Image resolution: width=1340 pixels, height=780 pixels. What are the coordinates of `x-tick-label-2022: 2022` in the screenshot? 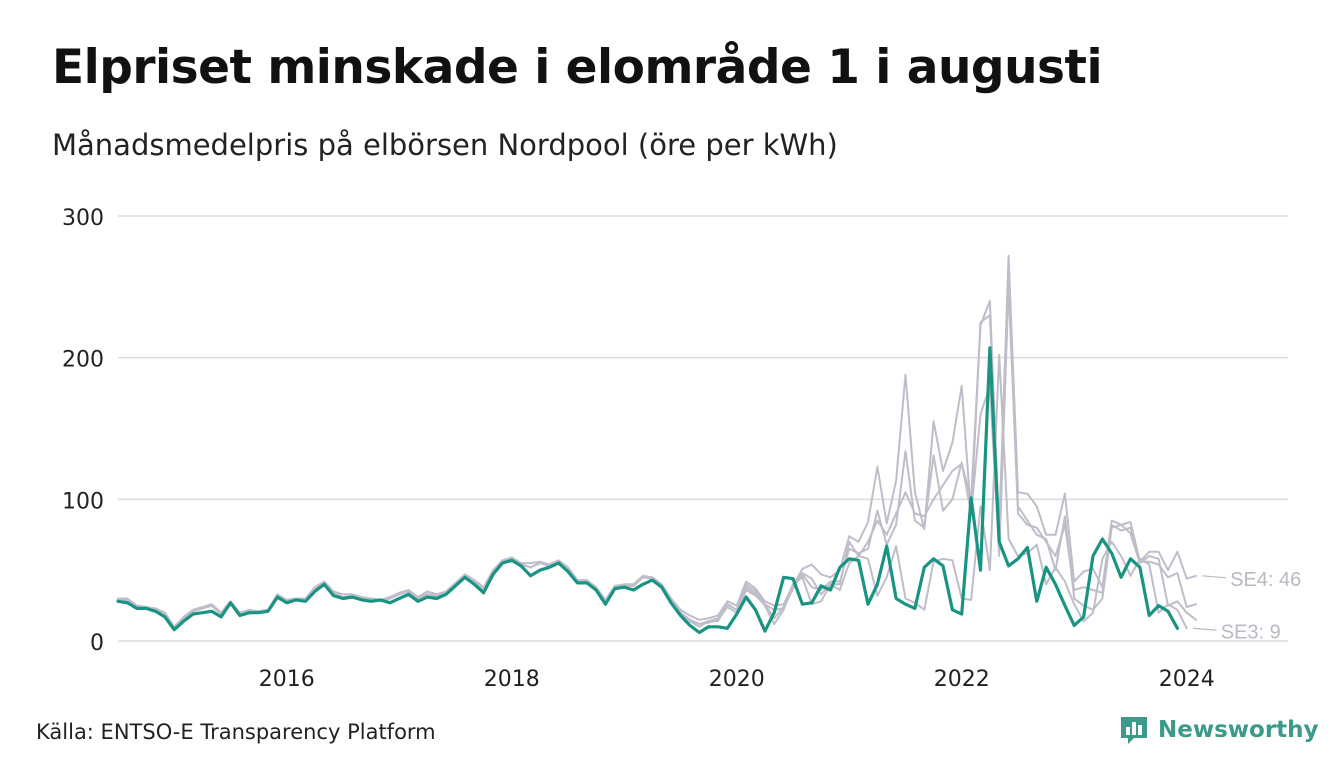 It's located at (962, 679).